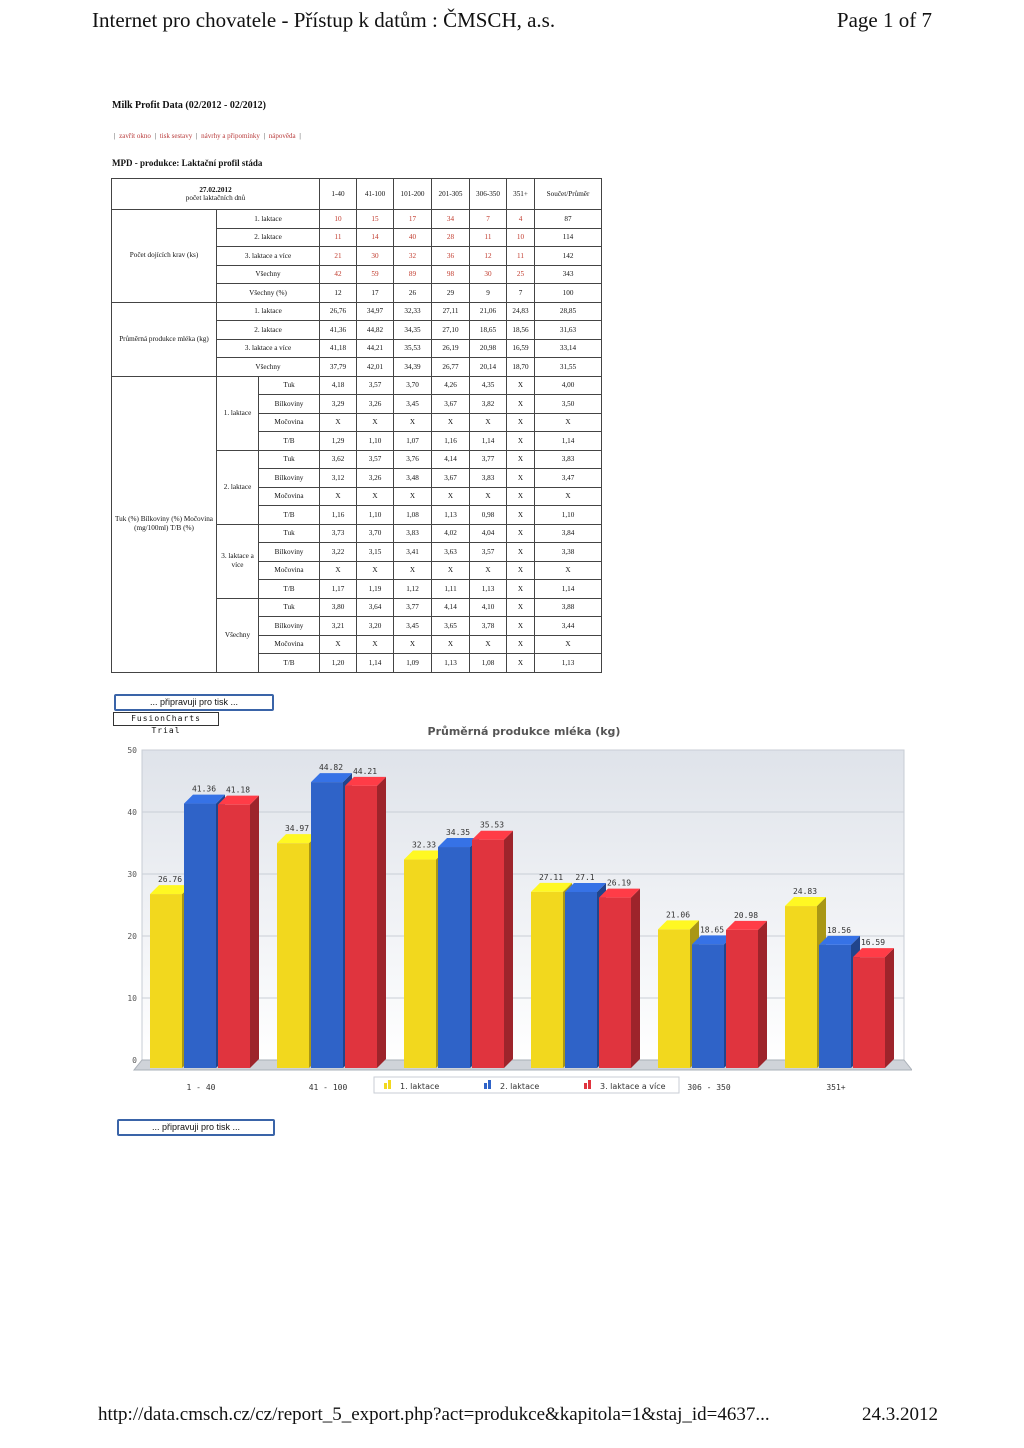 The height and width of the screenshot is (1448, 1024). Describe the element at coordinates (338, 478) in the screenshot. I see `table-cell: 3,12` at that location.